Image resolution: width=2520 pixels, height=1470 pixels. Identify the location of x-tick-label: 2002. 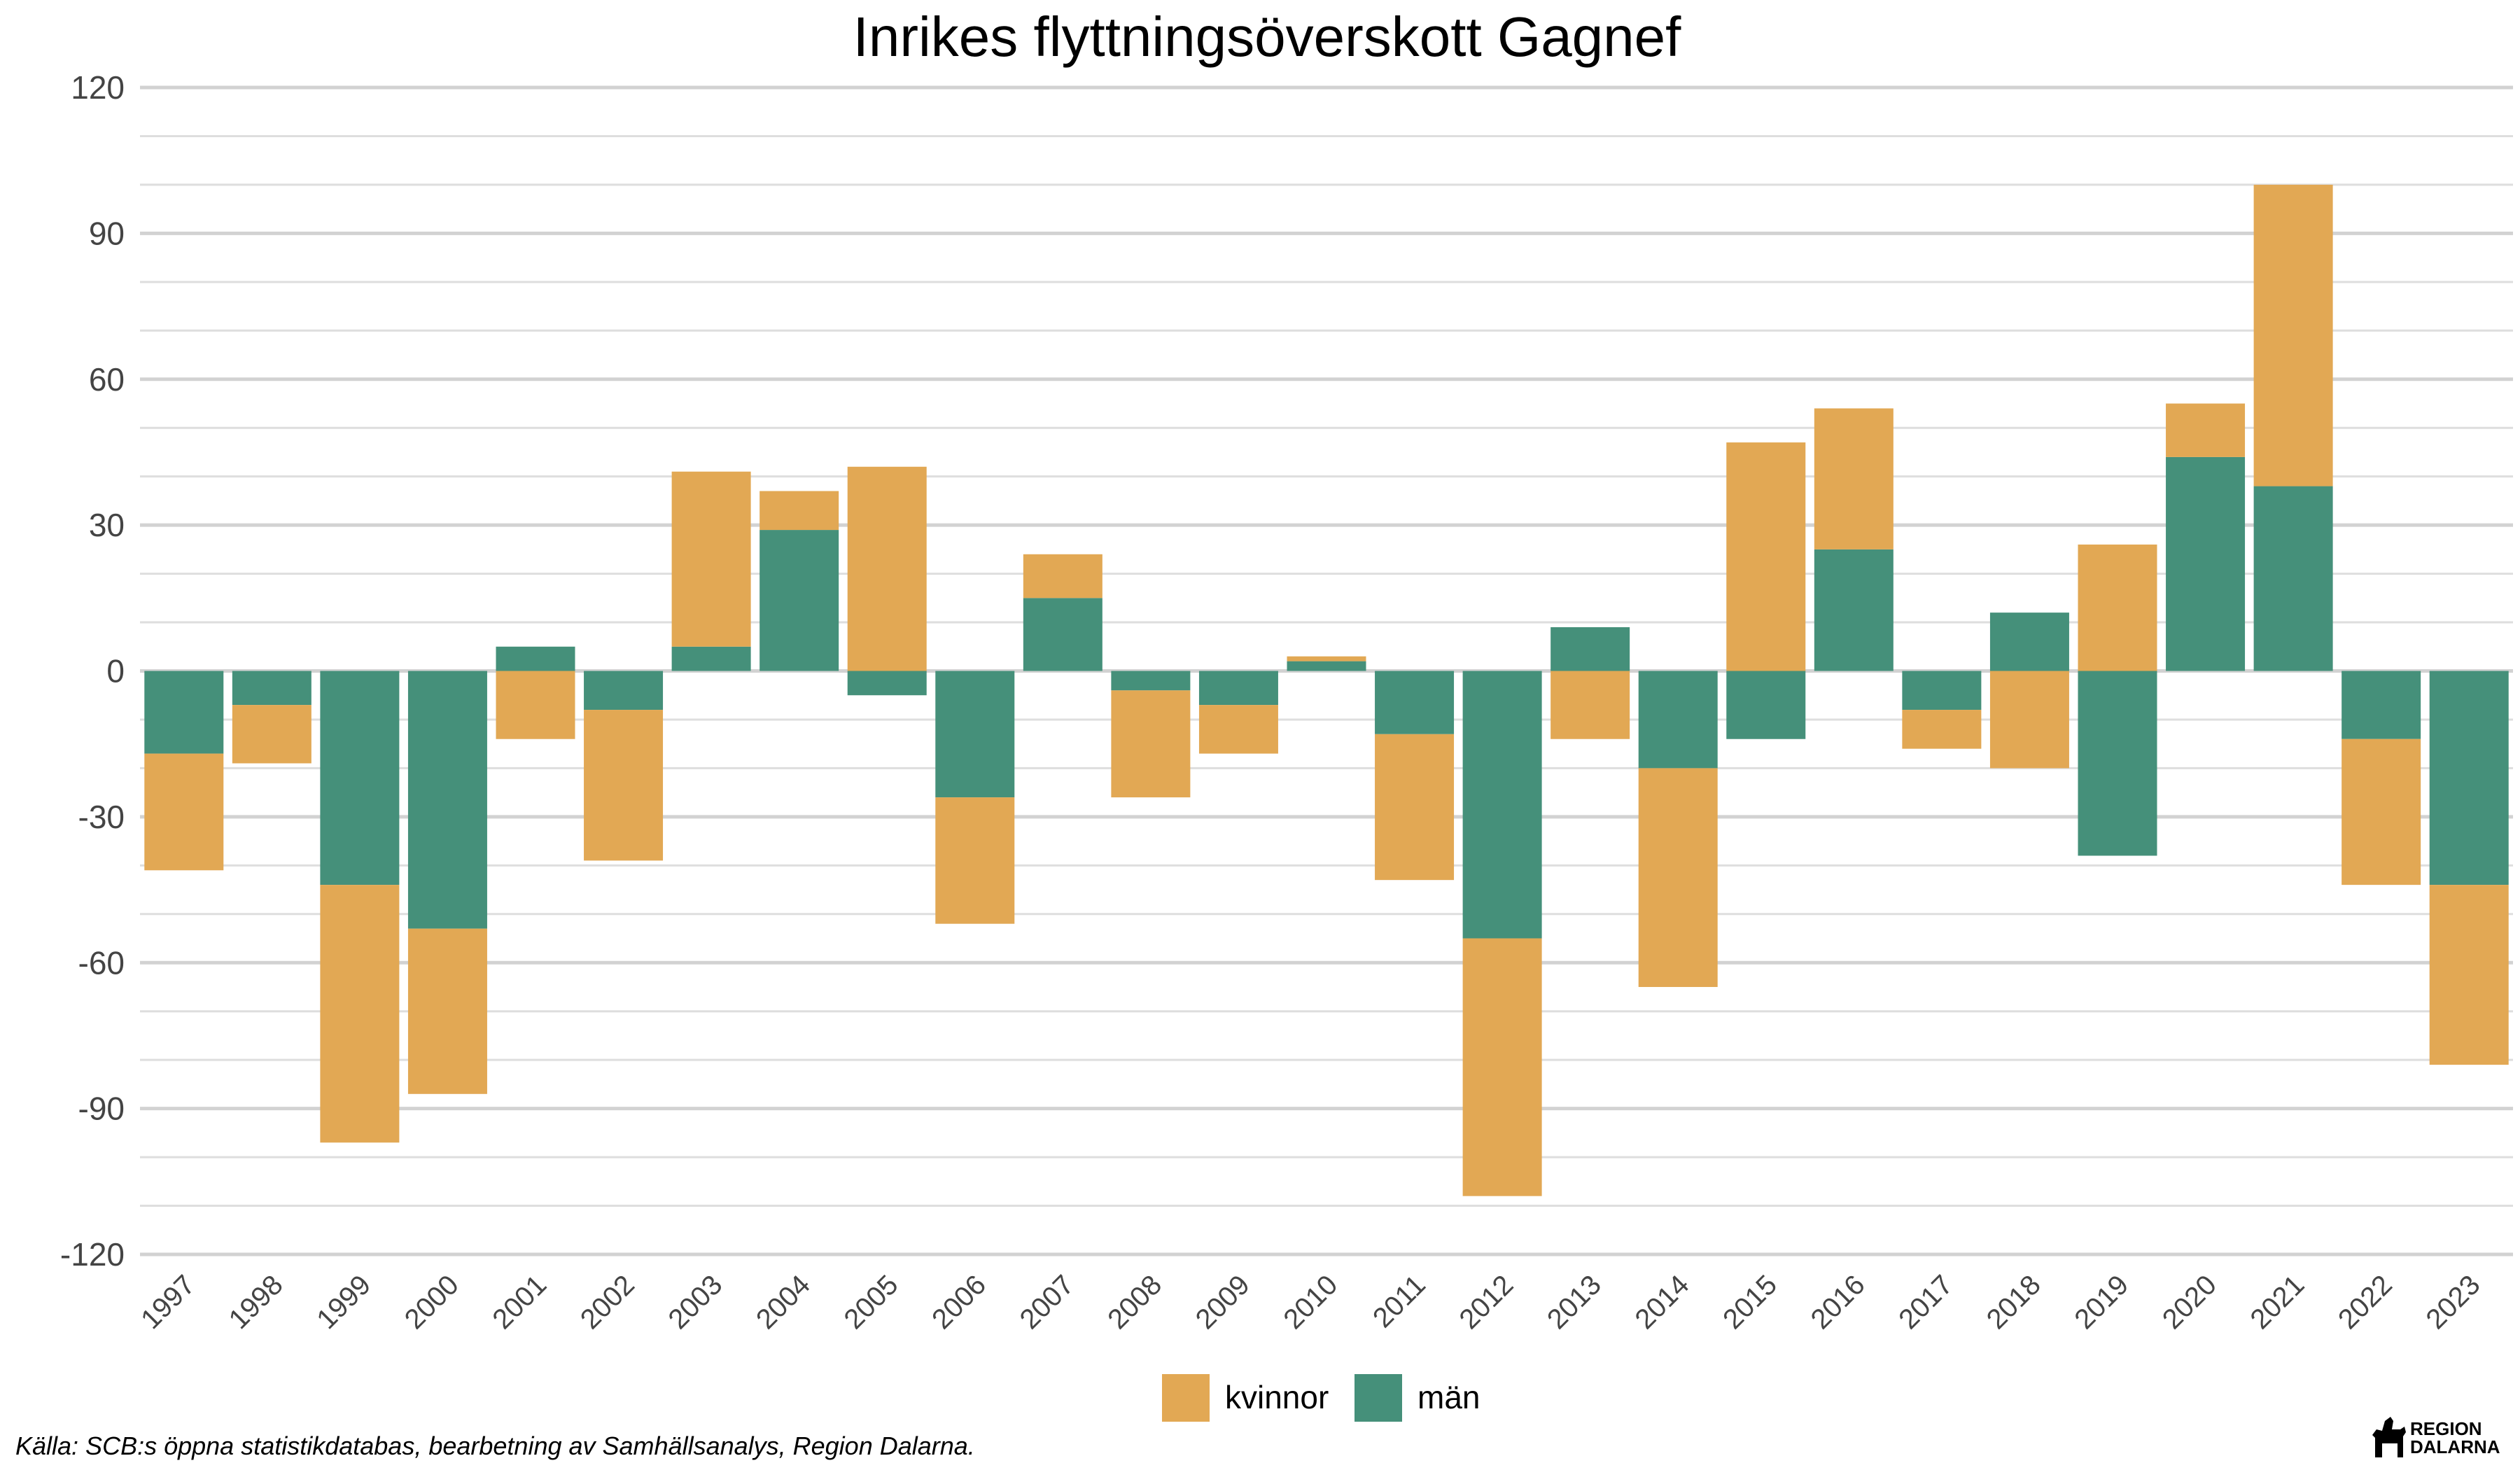
(607, 1302).